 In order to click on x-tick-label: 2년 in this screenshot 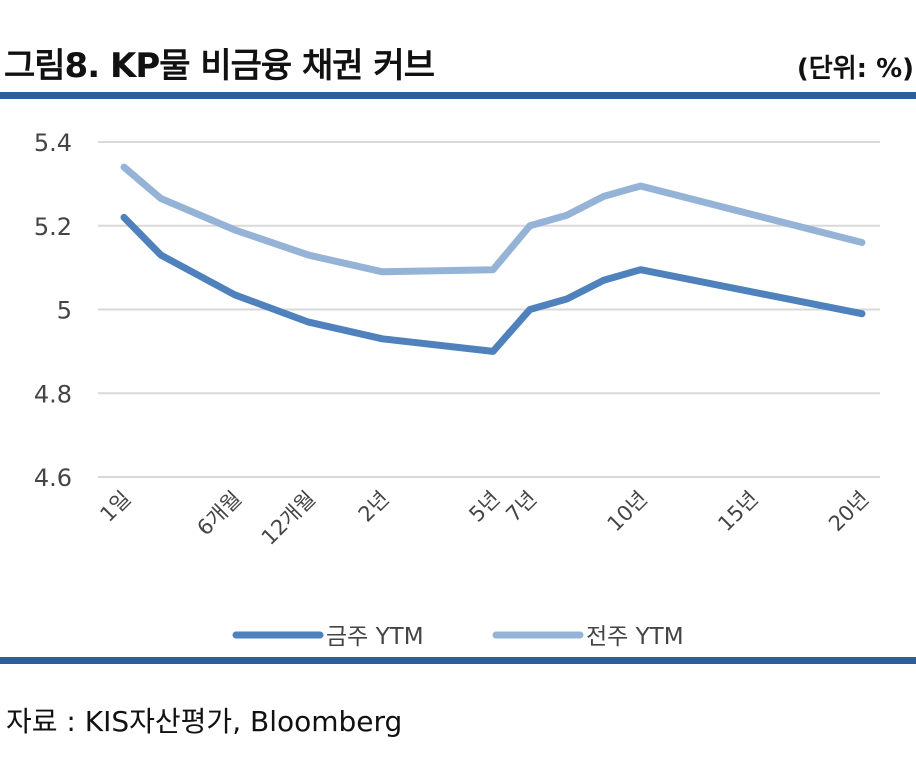, I will do `click(374, 507)`.